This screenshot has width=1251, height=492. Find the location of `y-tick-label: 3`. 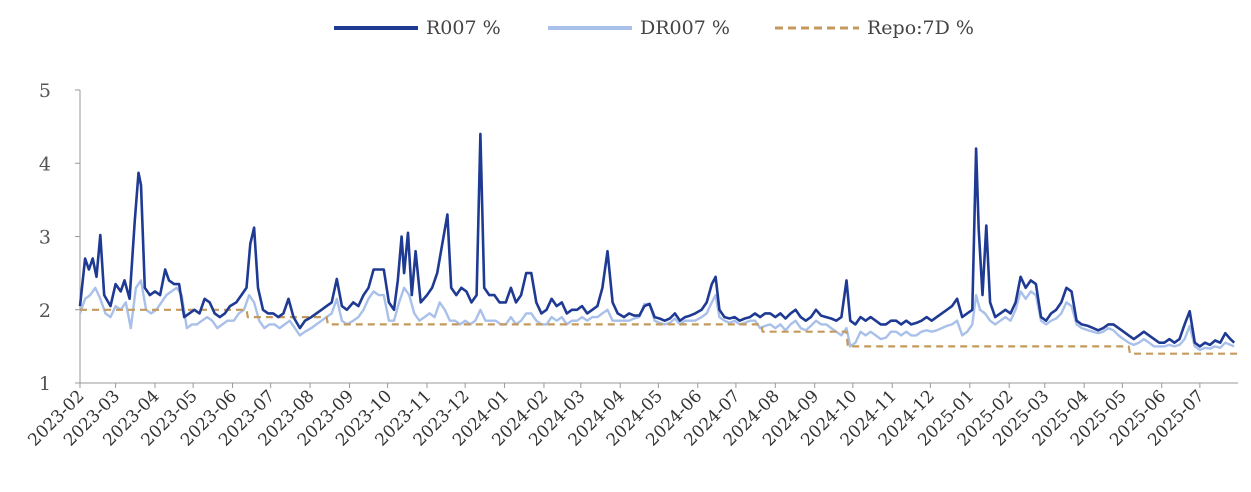

y-tick-label: 3 is located at coordinates (45, 238).